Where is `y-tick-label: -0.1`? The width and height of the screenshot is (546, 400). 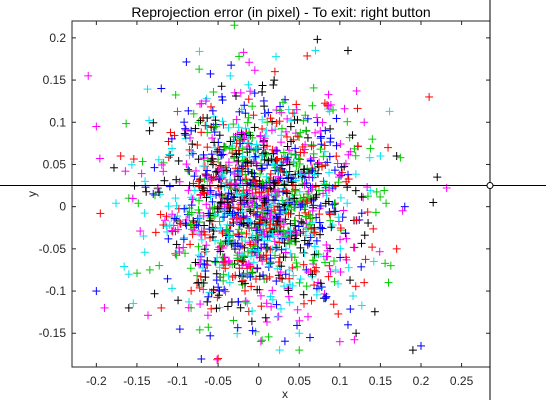
y-tick-label: -0.1 is located at coordinates (55, 291).